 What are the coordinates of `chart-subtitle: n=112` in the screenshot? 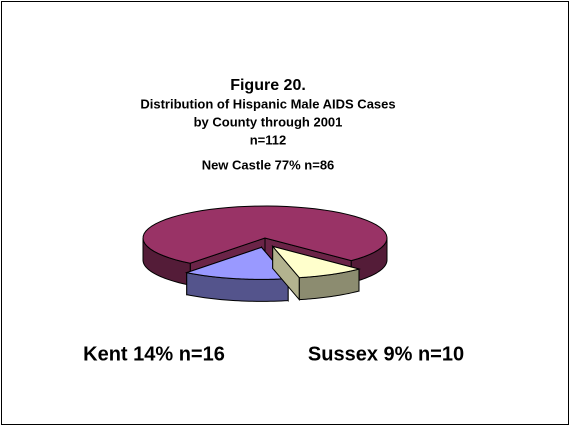 It's located at (268, 139).